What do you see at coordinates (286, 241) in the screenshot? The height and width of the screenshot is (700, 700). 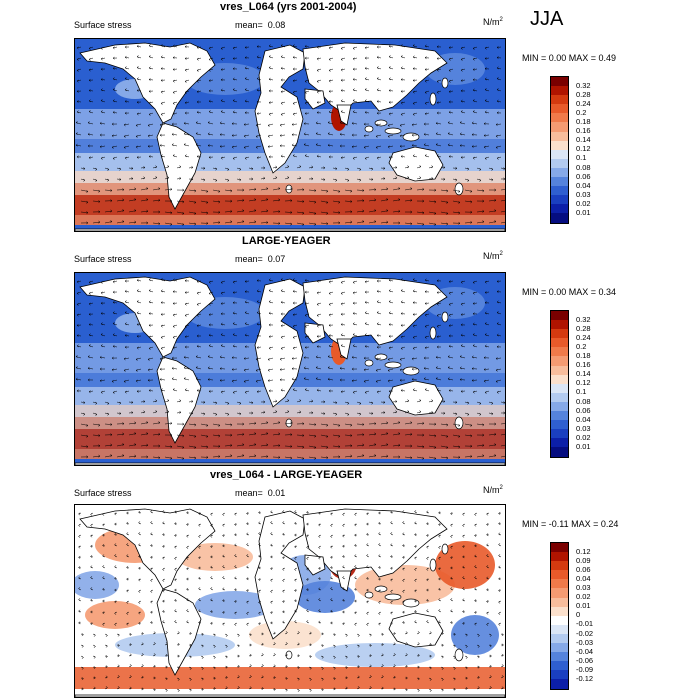 I see `panel2-title: LARGE-YEAGER` at bounding box center [286, 241].